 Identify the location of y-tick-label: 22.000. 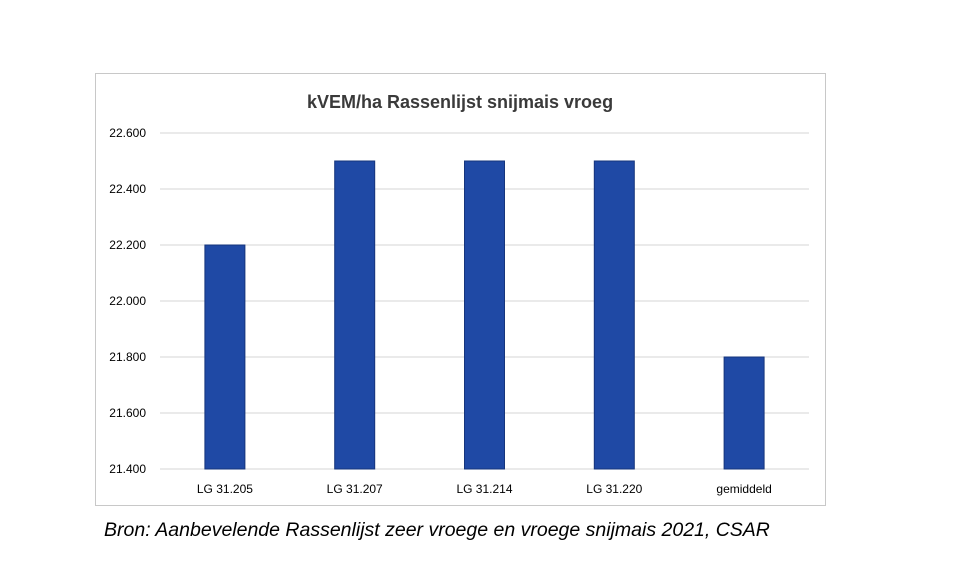
(127, 301).